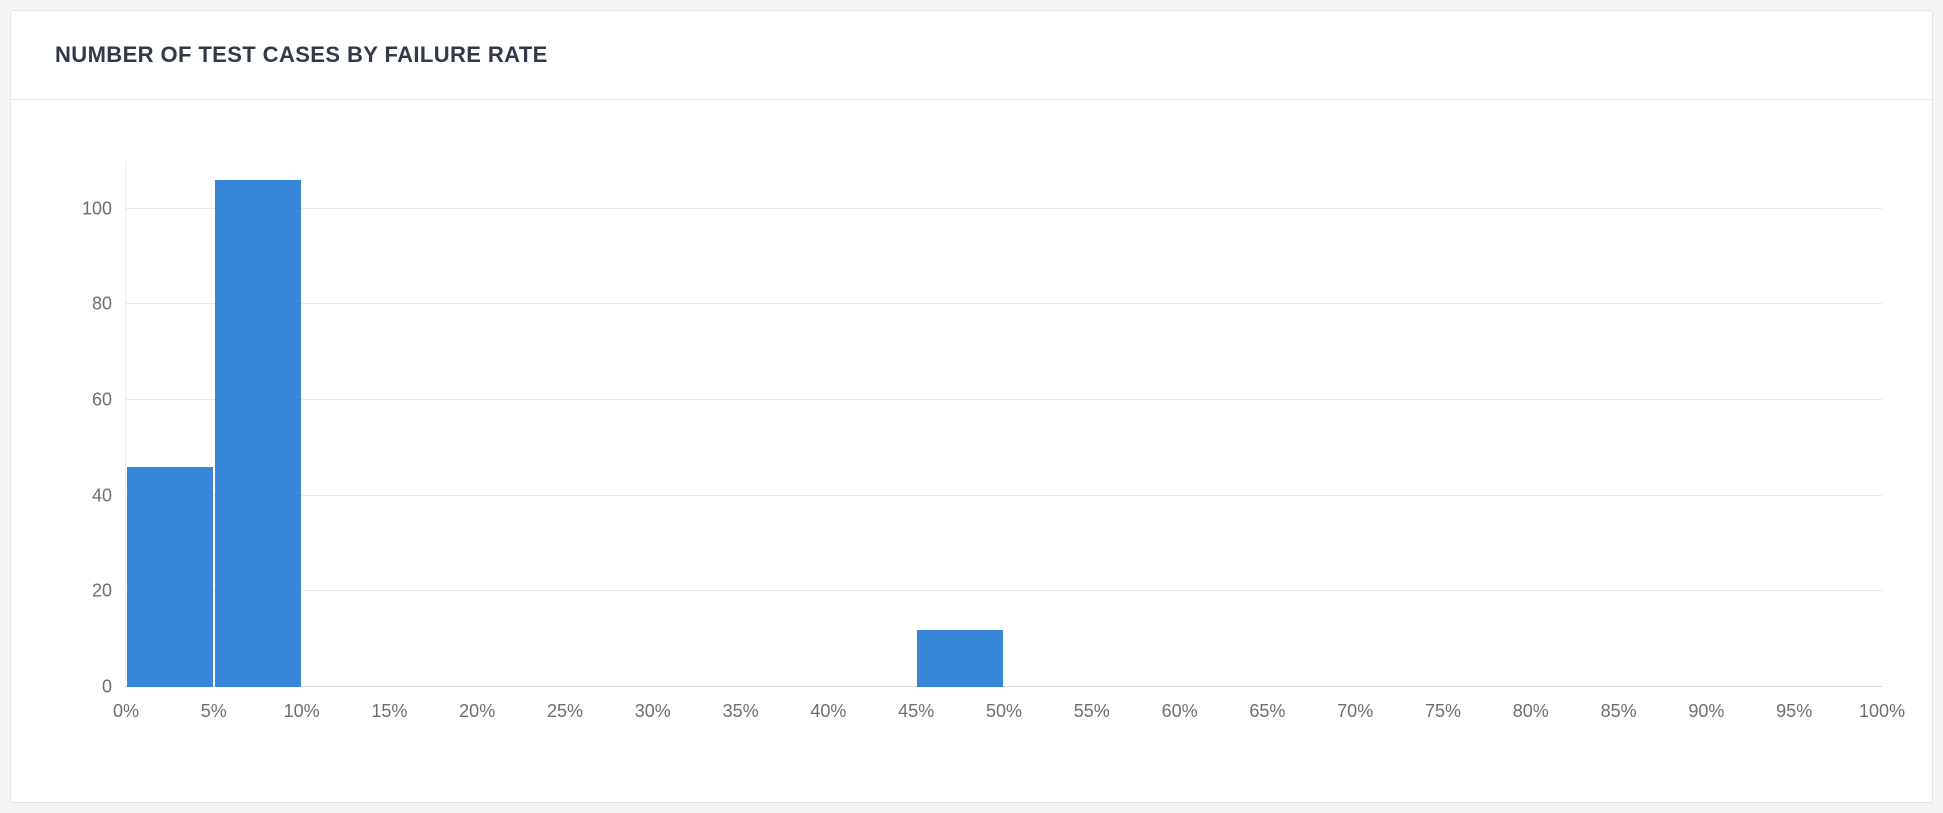 This screenshot has height=813, width=1943. I want to click on histogram-bar-5%-10%, so click(257, 433).